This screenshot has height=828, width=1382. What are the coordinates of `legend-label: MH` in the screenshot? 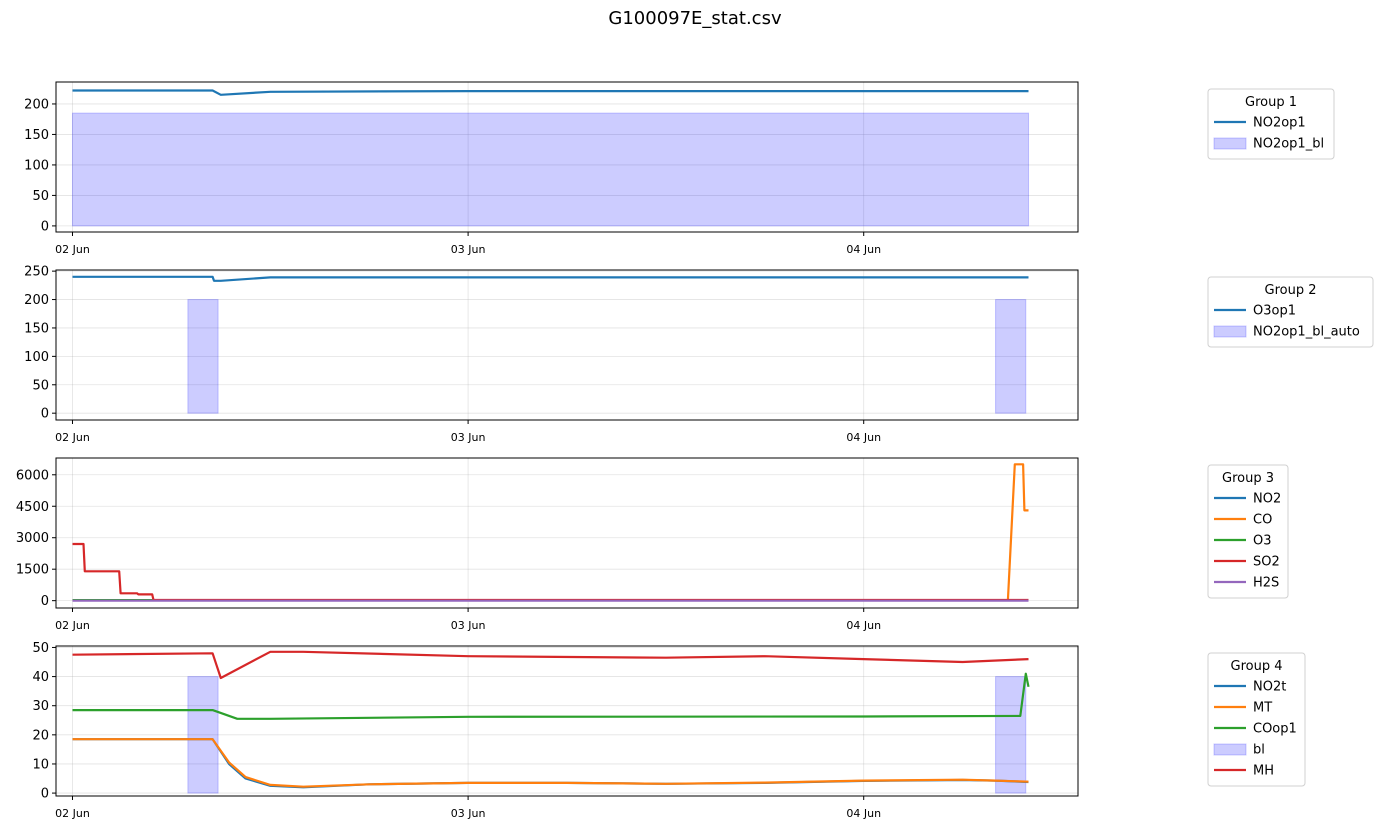 It's located at (1263, 771).